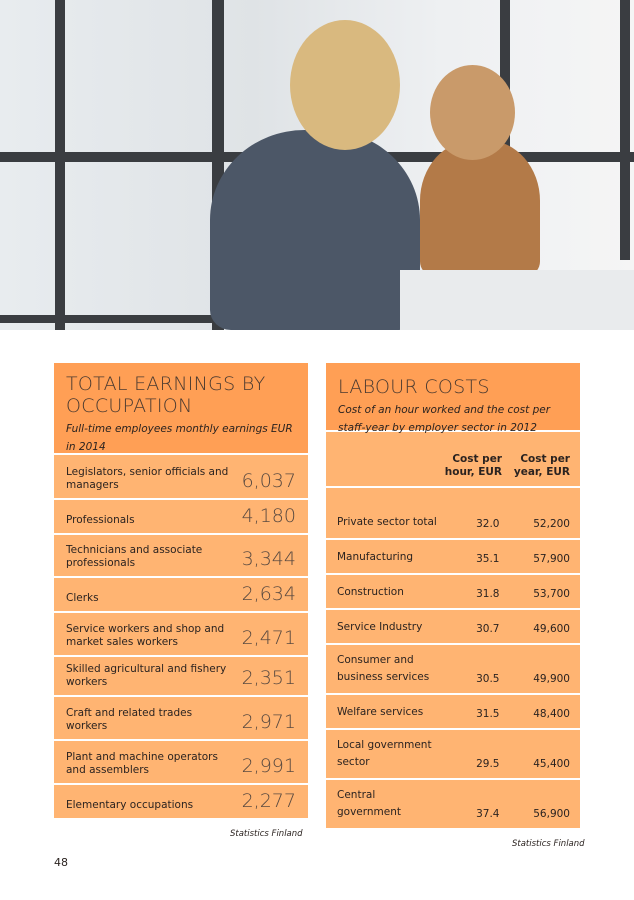 This screenshot has height=900, width=634. What do you see at coordinates (384, 753) in the screenshot?
I see `sector-label: Local government sector` at bounding box center [384, 753].